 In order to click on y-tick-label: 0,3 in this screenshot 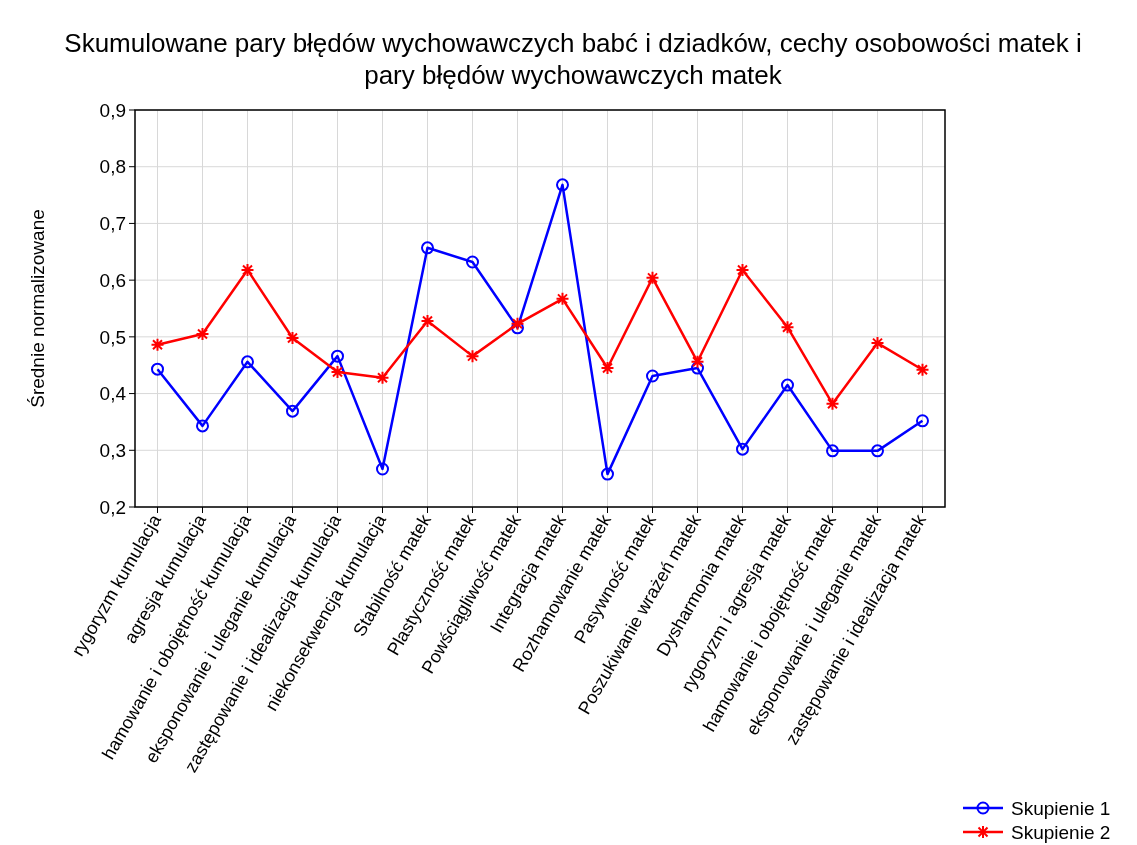, I will do `click(112, 450)`.